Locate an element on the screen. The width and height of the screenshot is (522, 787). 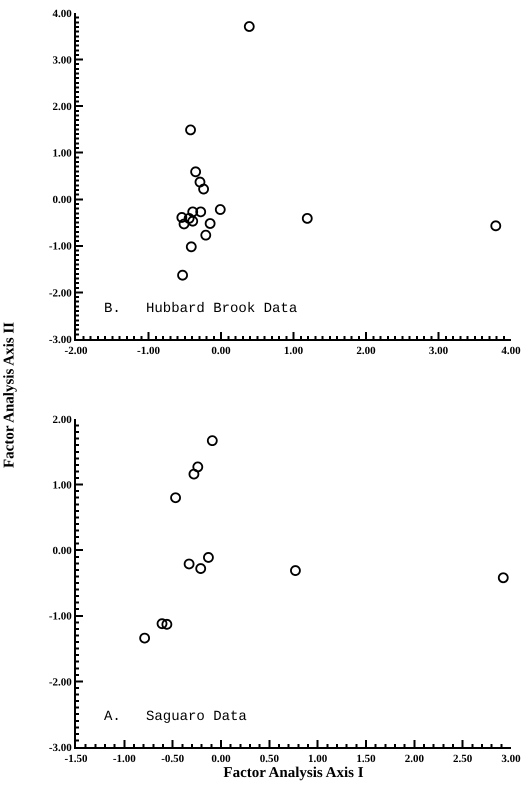
annotation: A. Saguaro Data is located at coordinates (175, 717).